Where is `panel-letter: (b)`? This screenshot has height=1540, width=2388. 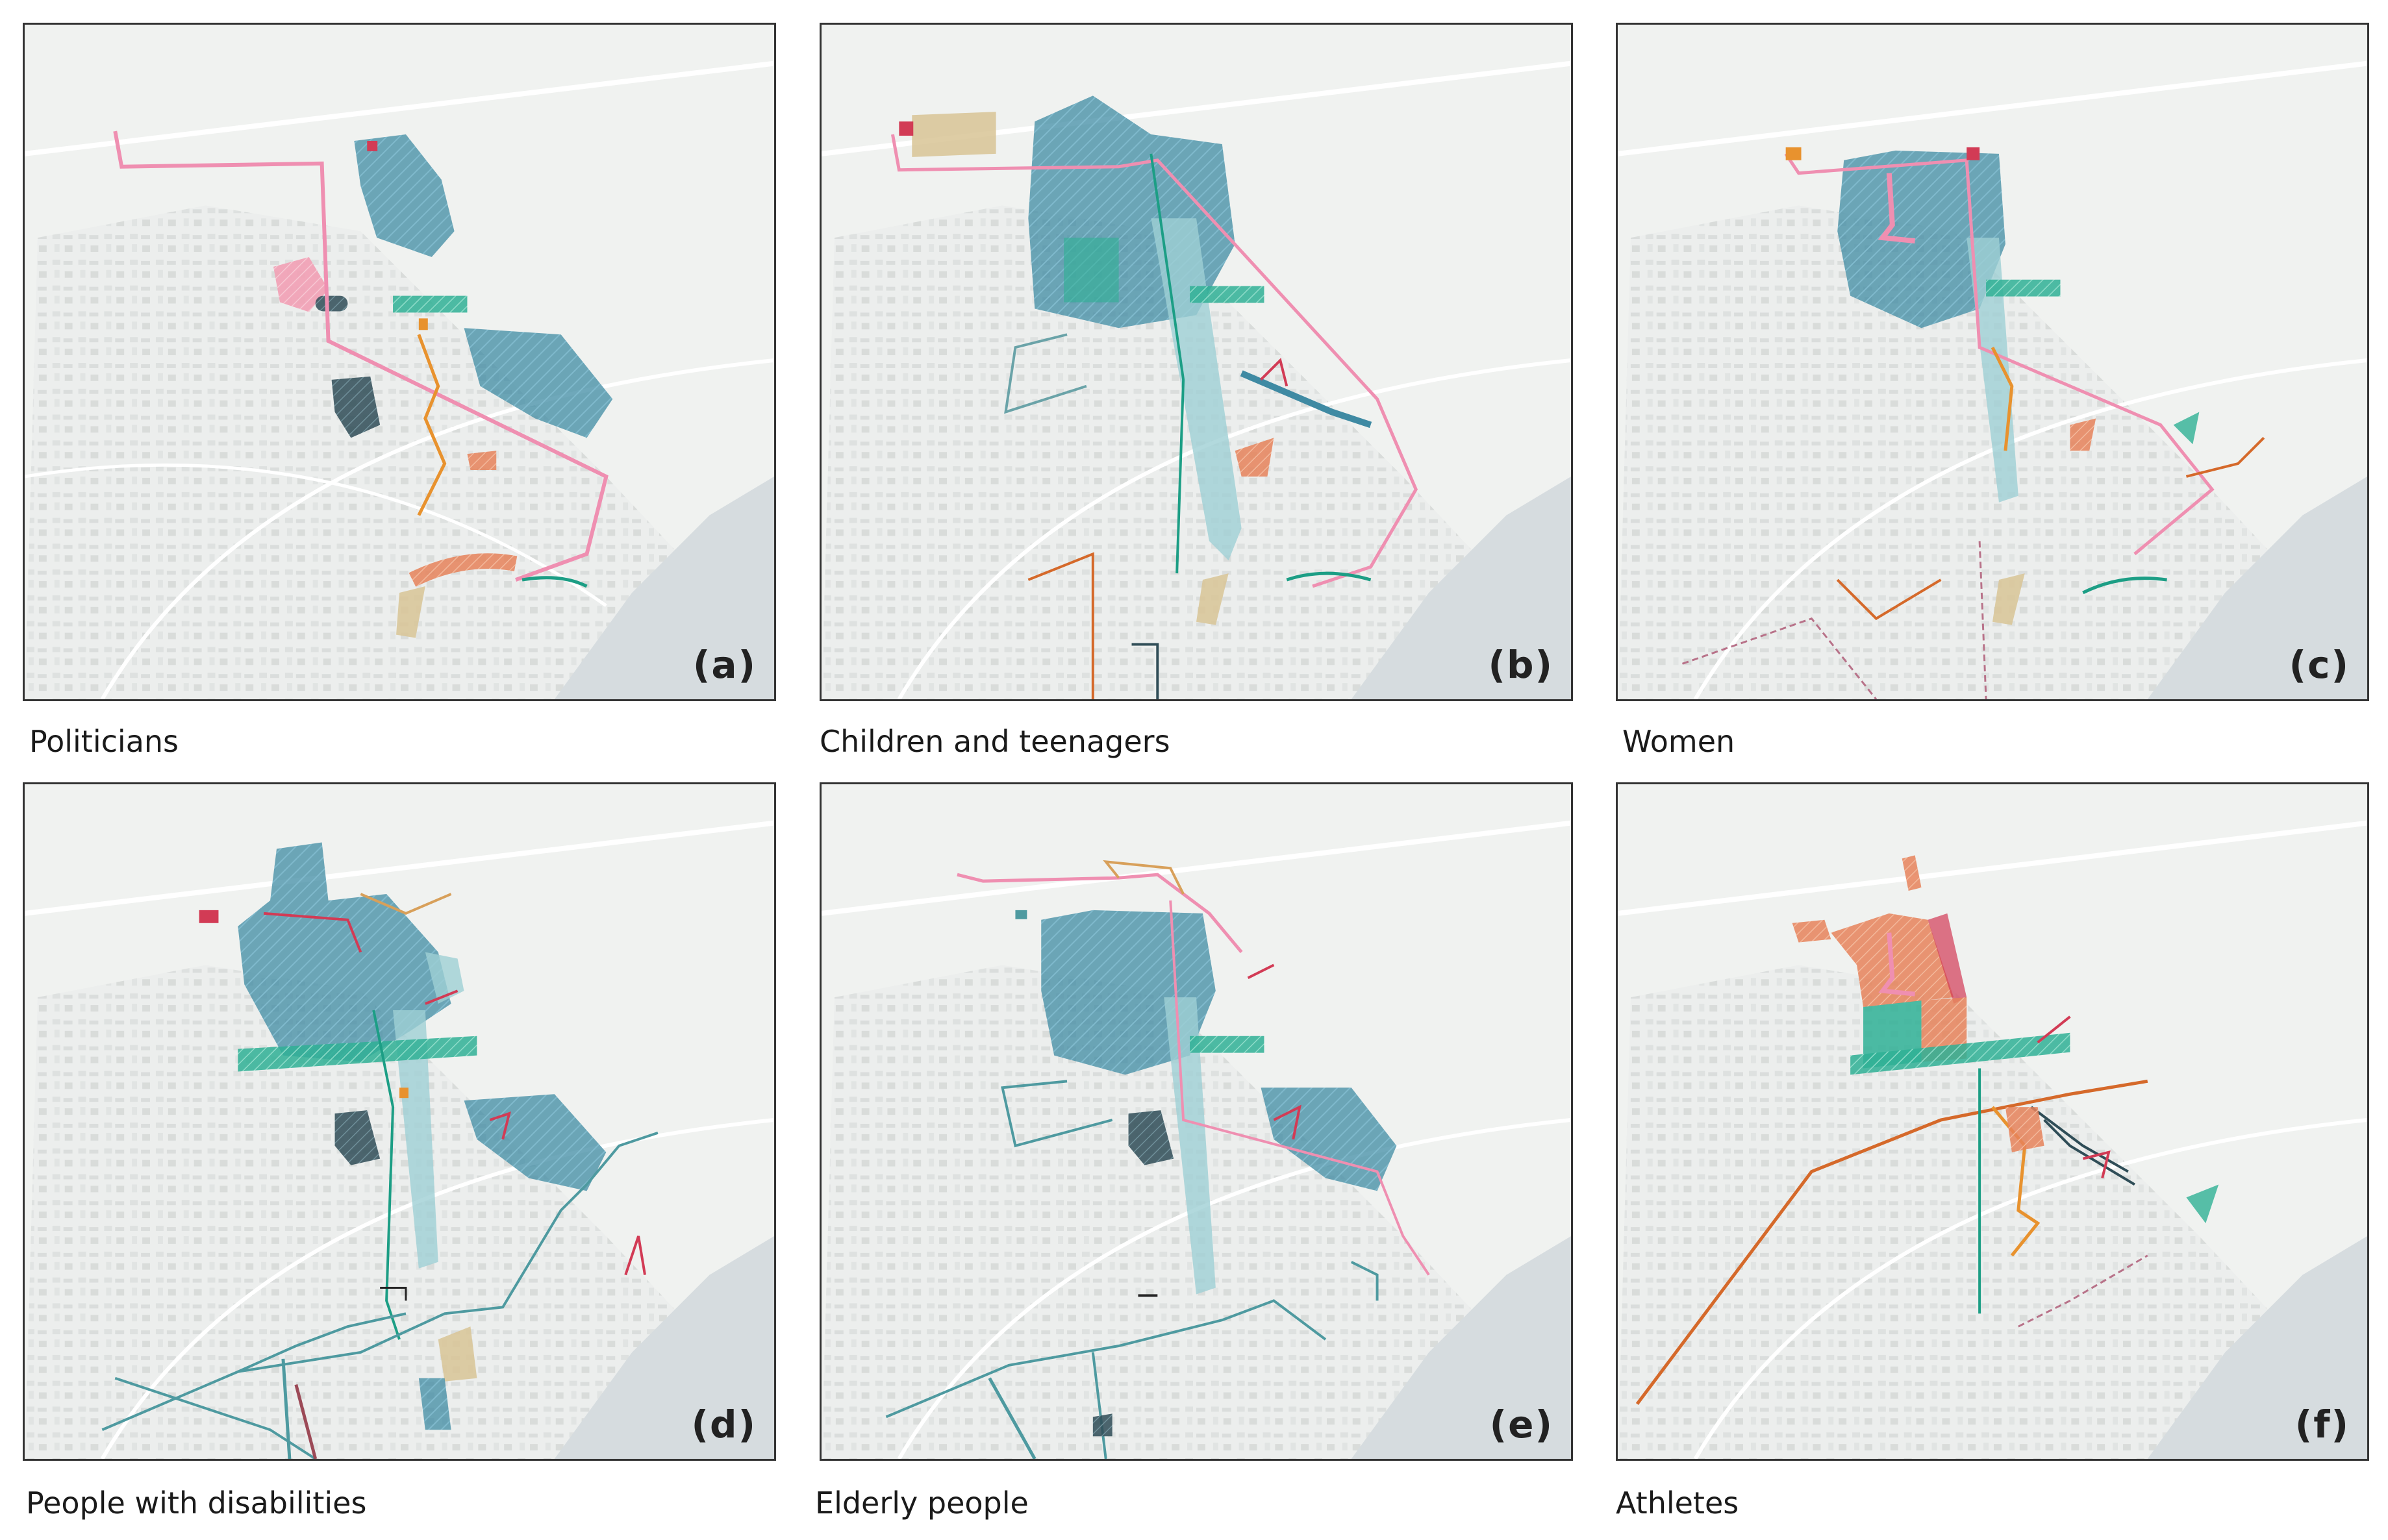 panel-letter: (b) is located at coordinates (1520, 665).